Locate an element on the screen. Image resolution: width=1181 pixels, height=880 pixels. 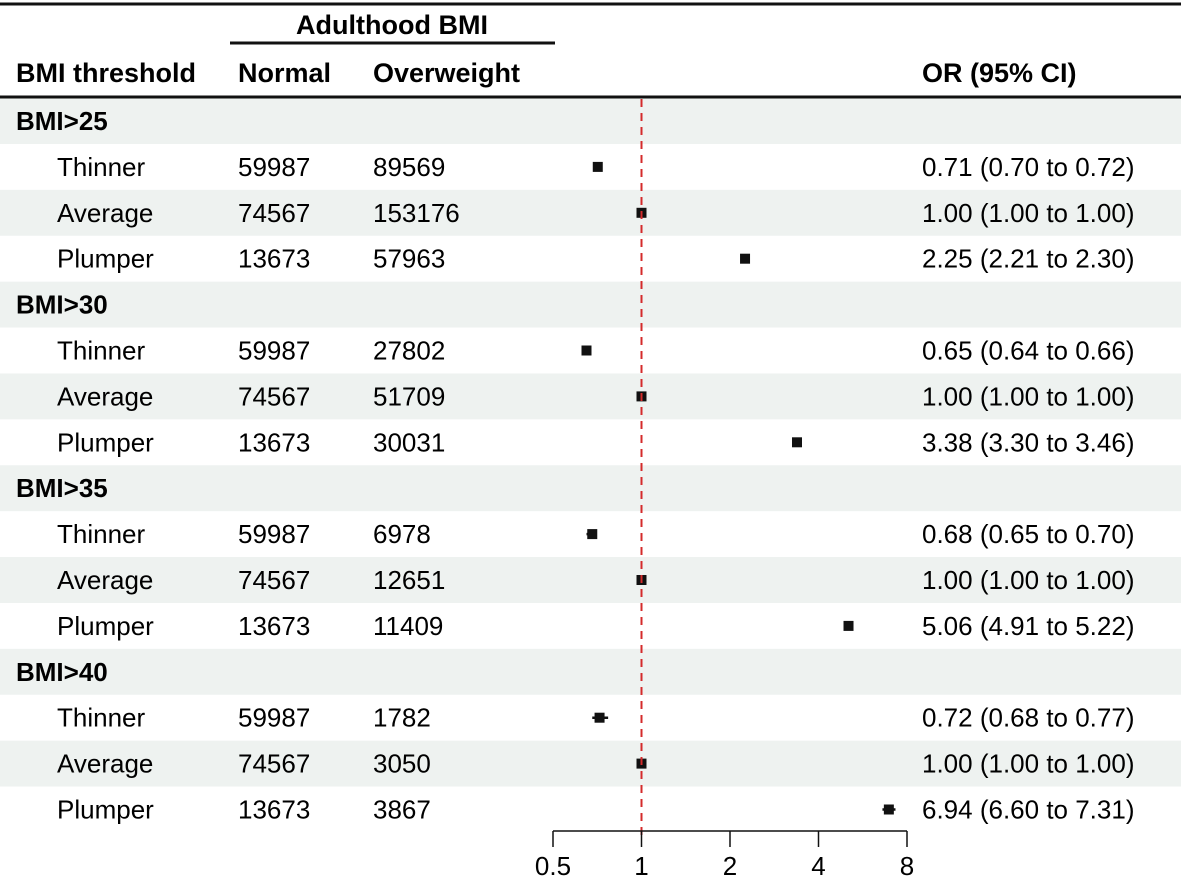
axis-tick-label: 4 is located at coordinates (818, 865).